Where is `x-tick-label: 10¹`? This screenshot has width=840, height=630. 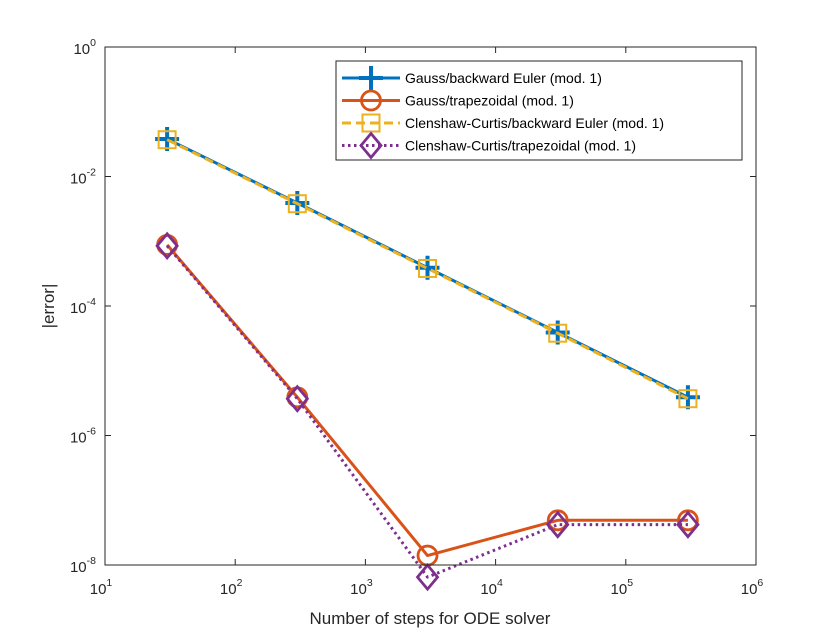 x-tick-label: 10¹ is located at coordinates (101, 587).